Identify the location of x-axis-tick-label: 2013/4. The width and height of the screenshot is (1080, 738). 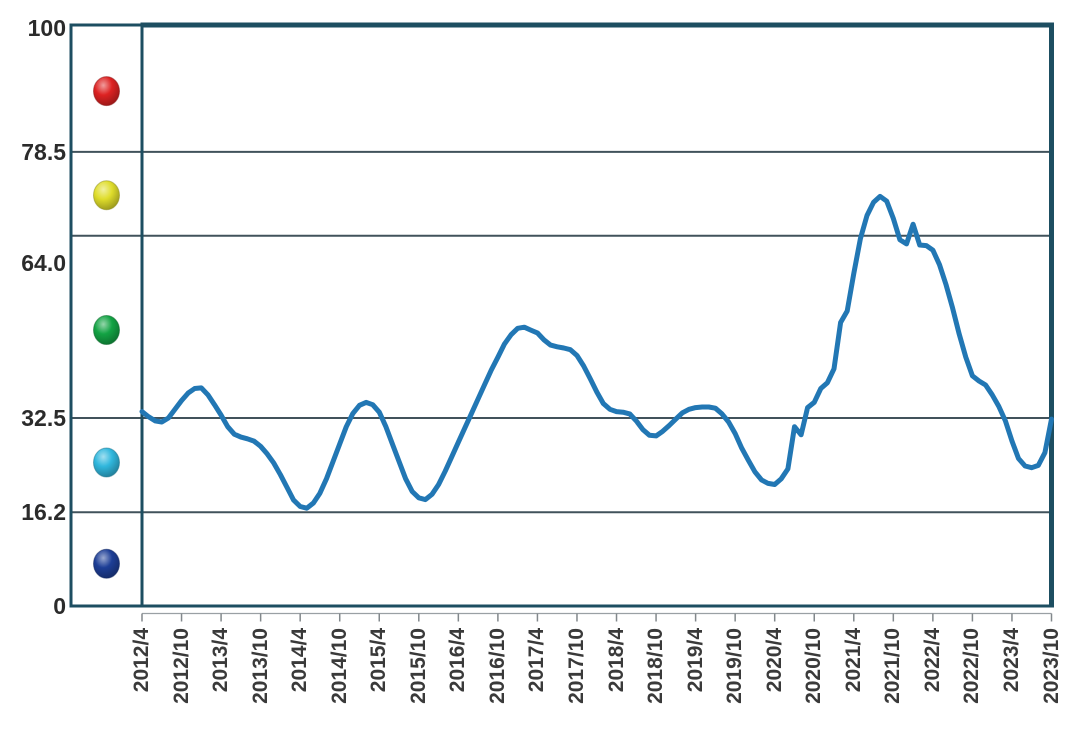
(221, 660).